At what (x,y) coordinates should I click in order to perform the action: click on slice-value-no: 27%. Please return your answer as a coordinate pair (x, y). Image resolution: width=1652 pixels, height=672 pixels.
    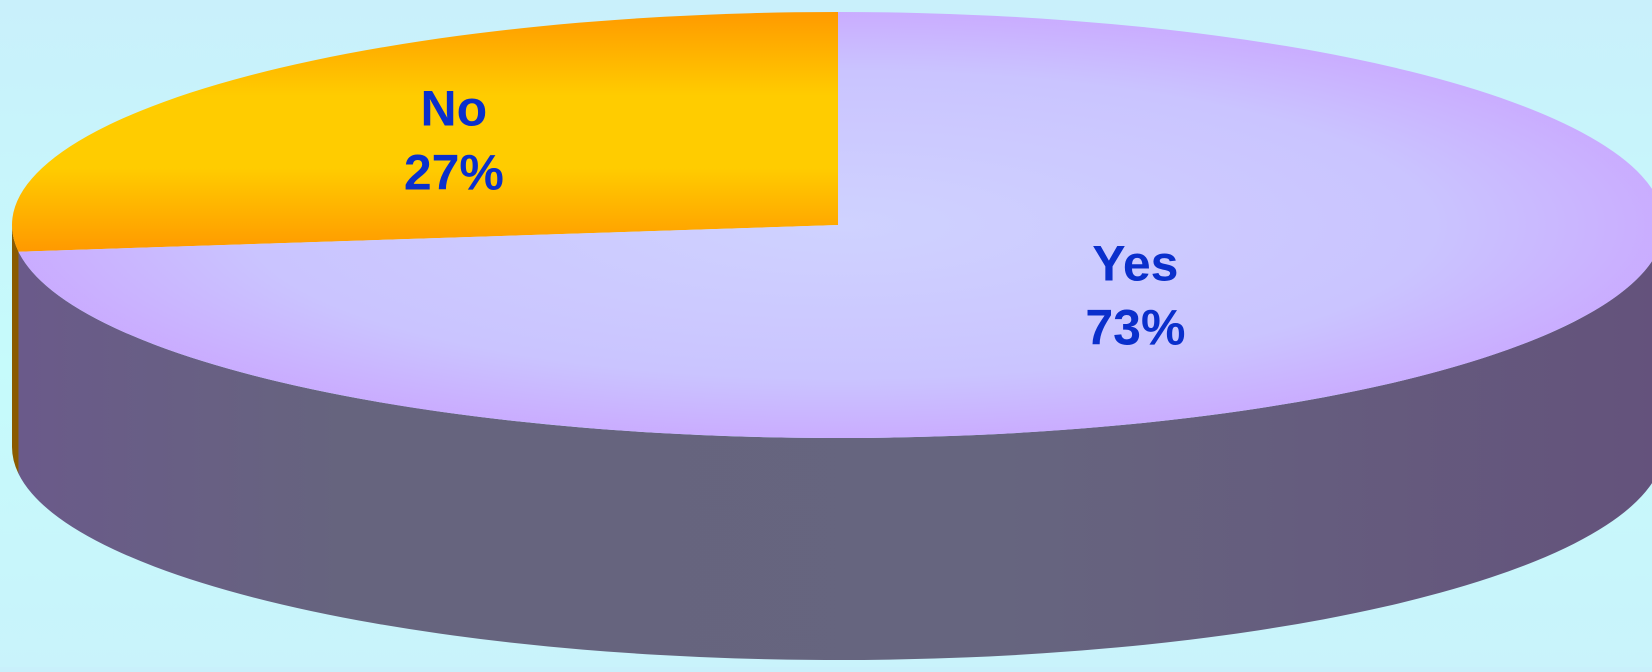
    Looking at the image, I should click on (454, 173).